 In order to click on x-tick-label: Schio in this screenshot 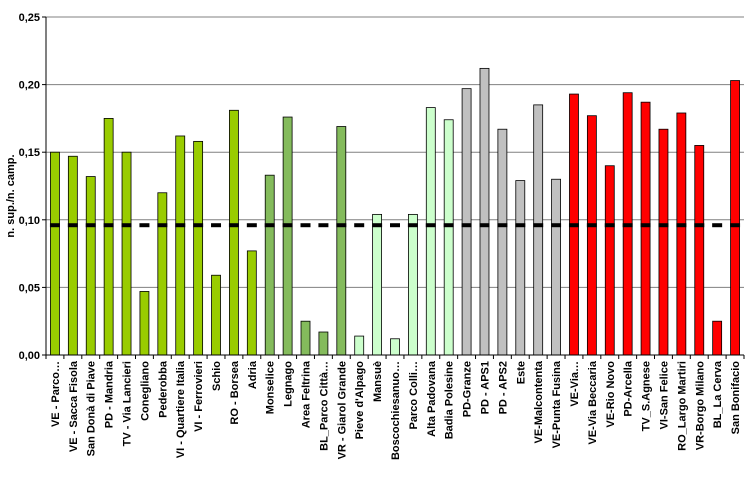, I will do `click(217, 376)`.